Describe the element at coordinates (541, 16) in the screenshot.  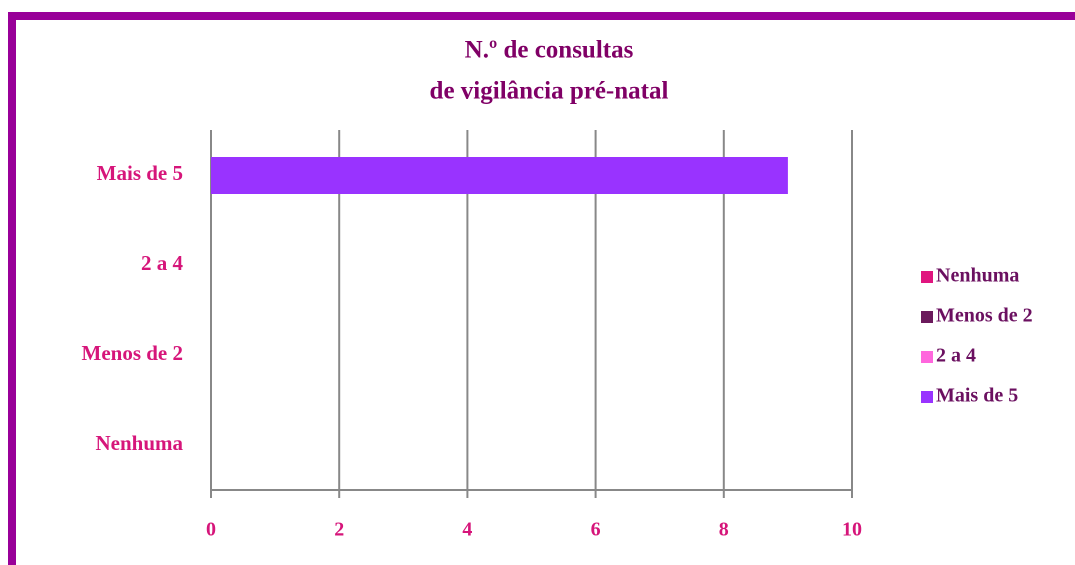
I see `frame-top` at that location.